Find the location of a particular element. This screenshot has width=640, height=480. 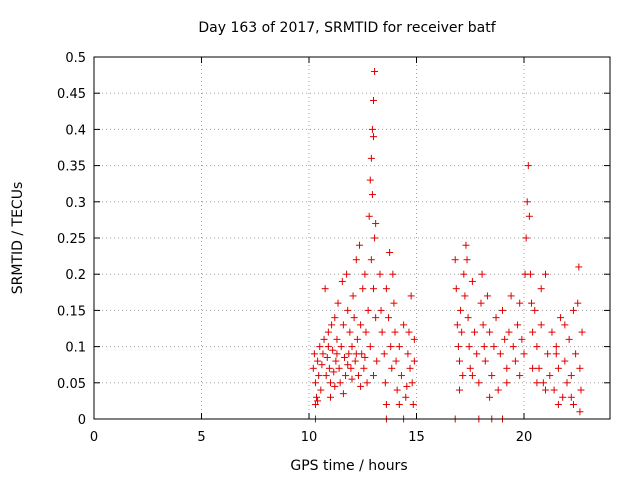

x-tick-label: 10 is located at coordinates (309, 437).